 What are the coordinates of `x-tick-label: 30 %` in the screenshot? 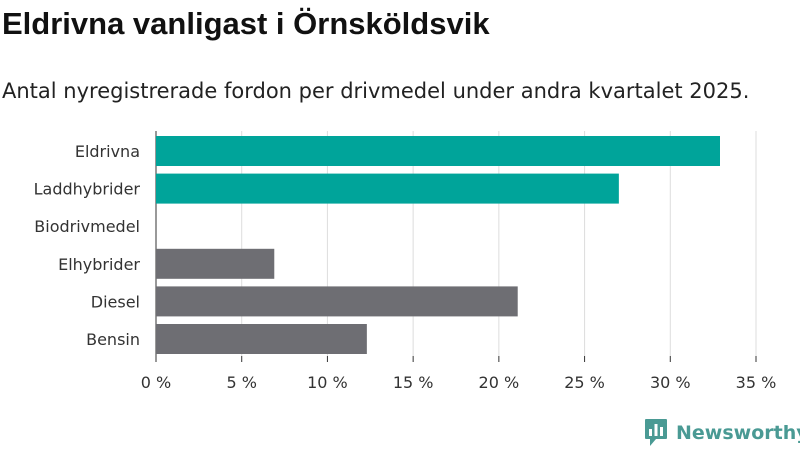 It's located at (670, 382).